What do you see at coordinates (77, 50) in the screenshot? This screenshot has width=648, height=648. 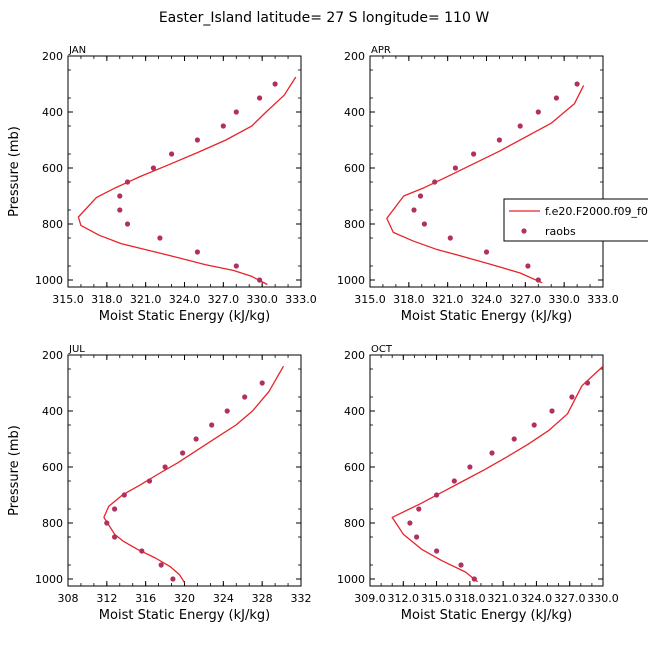 I see `panel-label: JAN` at bounding box center [77, 50].